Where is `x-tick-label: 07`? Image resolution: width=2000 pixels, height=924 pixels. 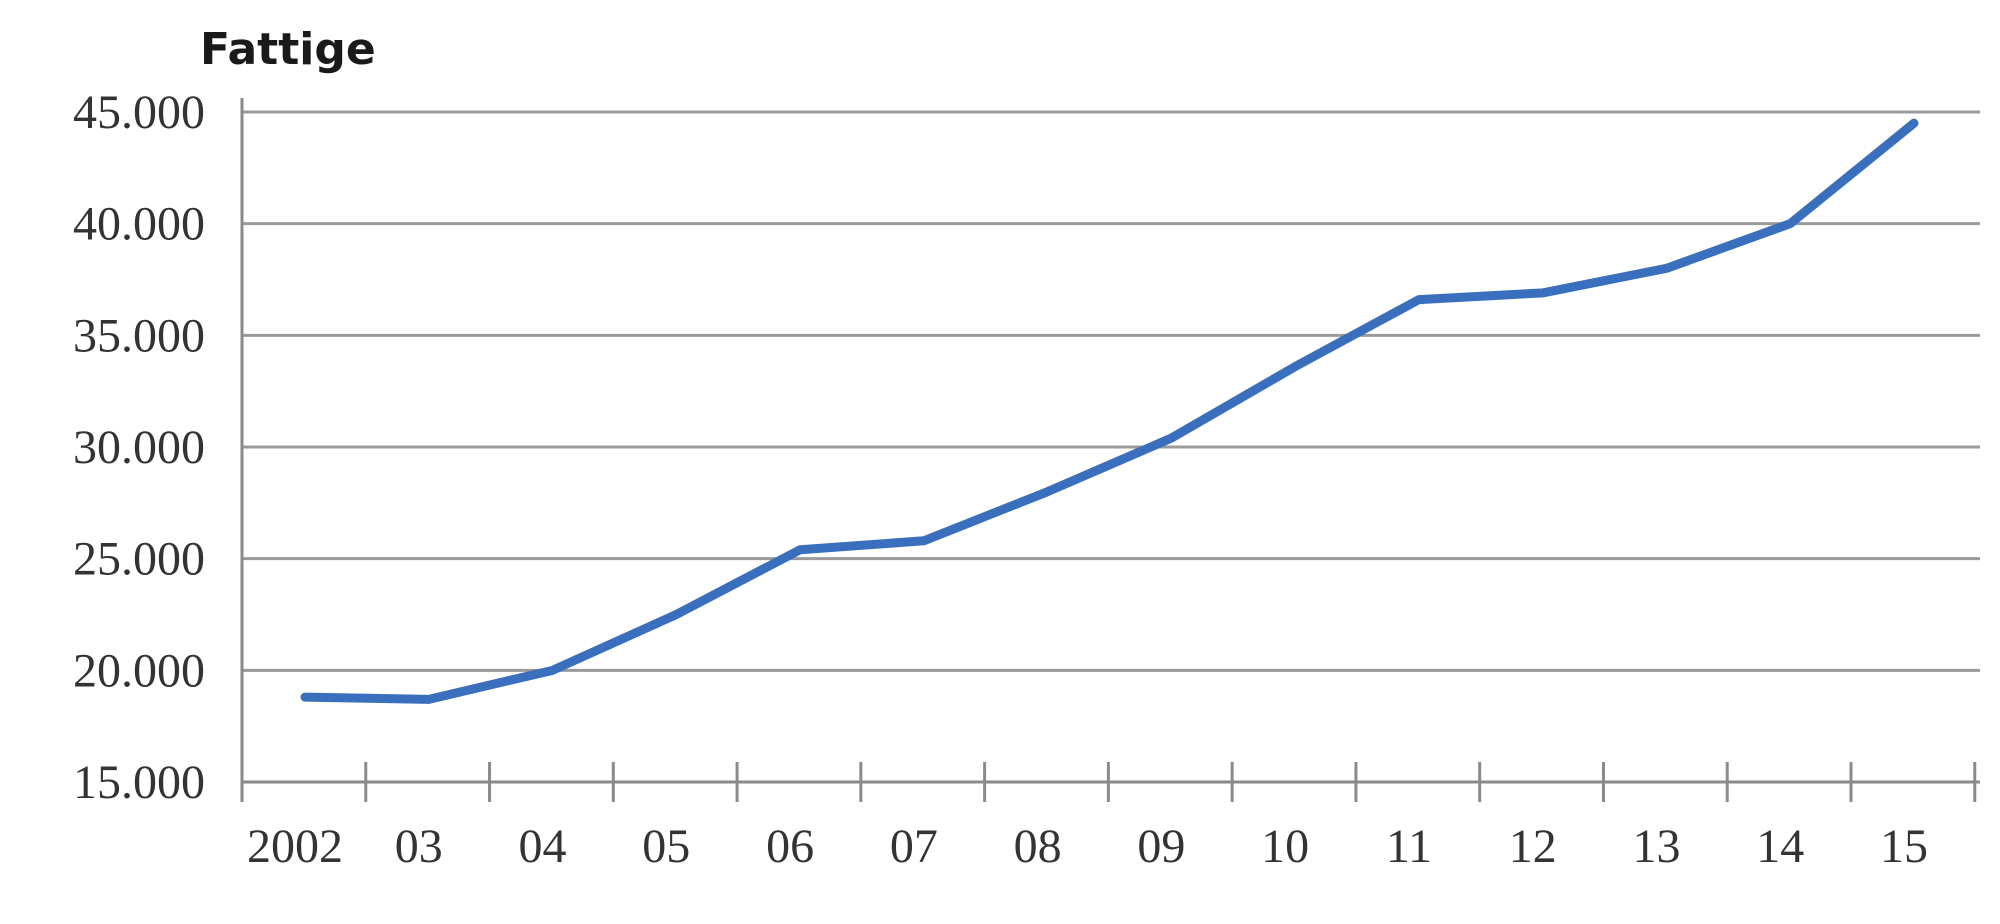 x-tick-label: 07 is located at coordinates (914, 846).